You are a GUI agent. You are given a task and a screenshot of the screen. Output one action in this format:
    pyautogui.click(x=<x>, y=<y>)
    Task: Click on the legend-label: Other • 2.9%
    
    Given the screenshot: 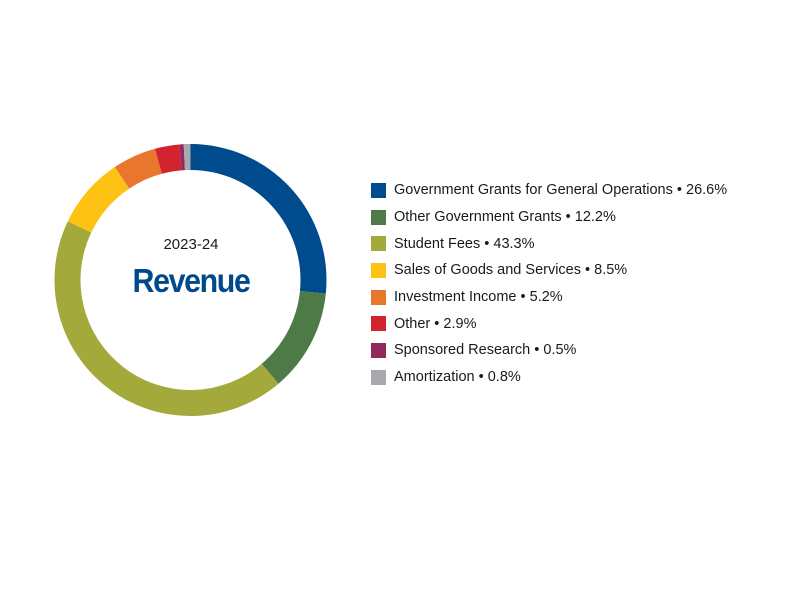 What is the action you would take?
    pyautogui.click(x=435, y=323)
    